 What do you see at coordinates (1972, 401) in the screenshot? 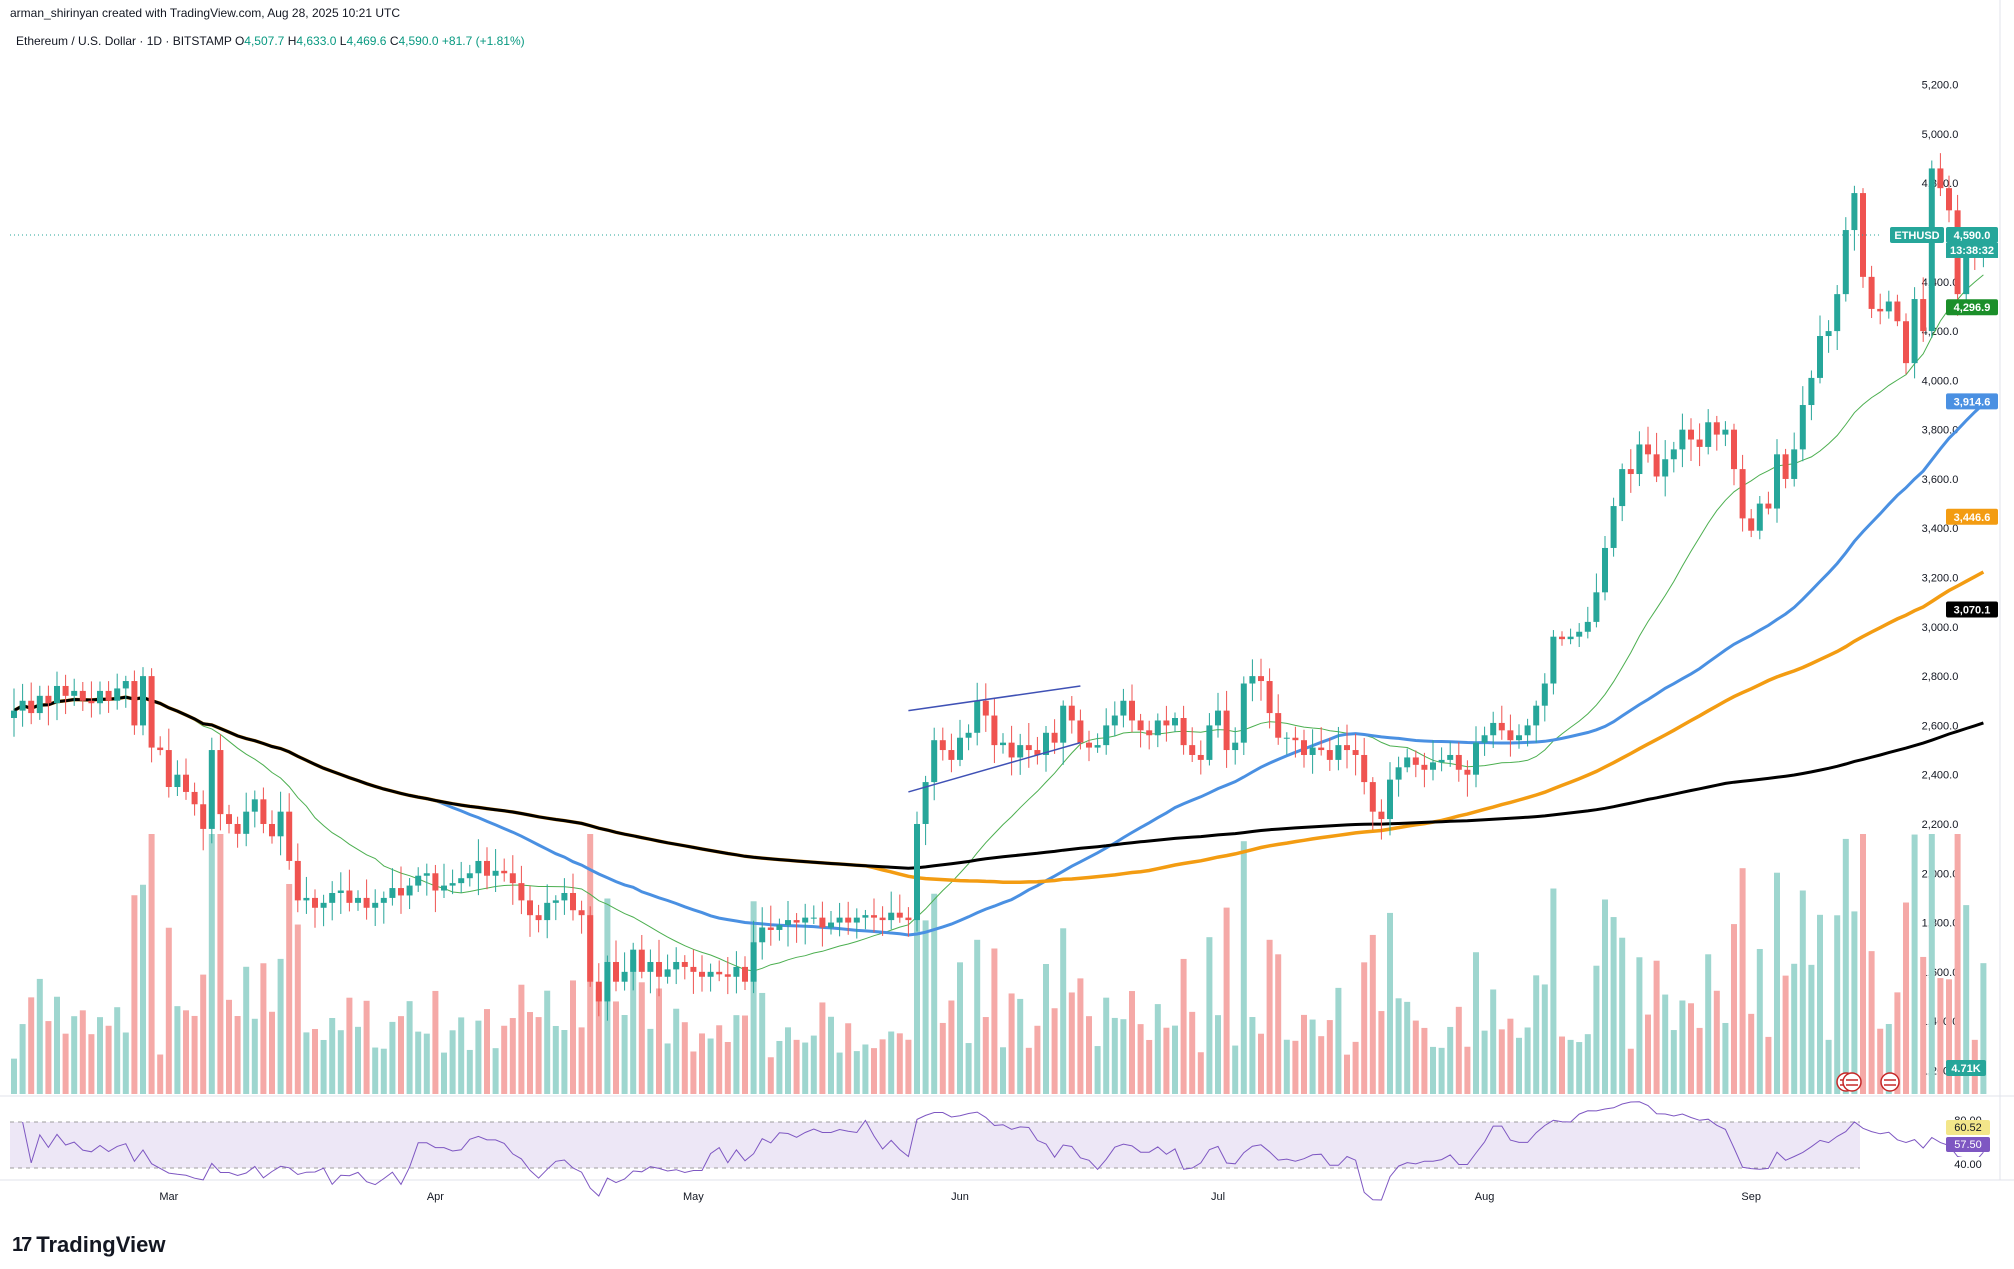
I see `price-tag` at bounding box center [1972, 401].